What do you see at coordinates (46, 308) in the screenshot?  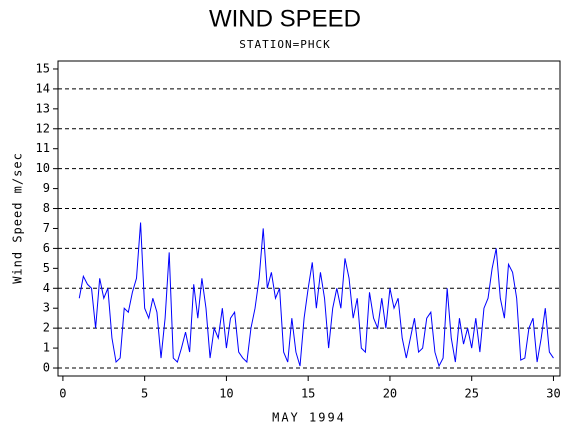 I see `y-tick-label: 3` at bounding box center [46, 308].